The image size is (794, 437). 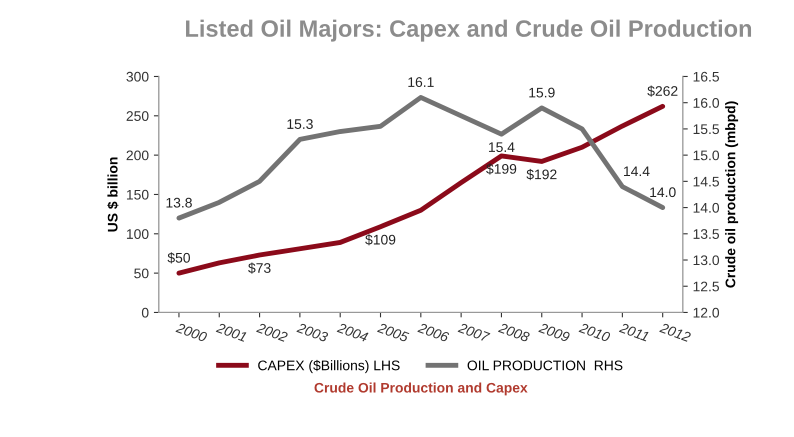 What do you see at coordinates (474, 332) in the screenshot?
I see `x-tick-label: 2007` at bounding box center [474, 332].